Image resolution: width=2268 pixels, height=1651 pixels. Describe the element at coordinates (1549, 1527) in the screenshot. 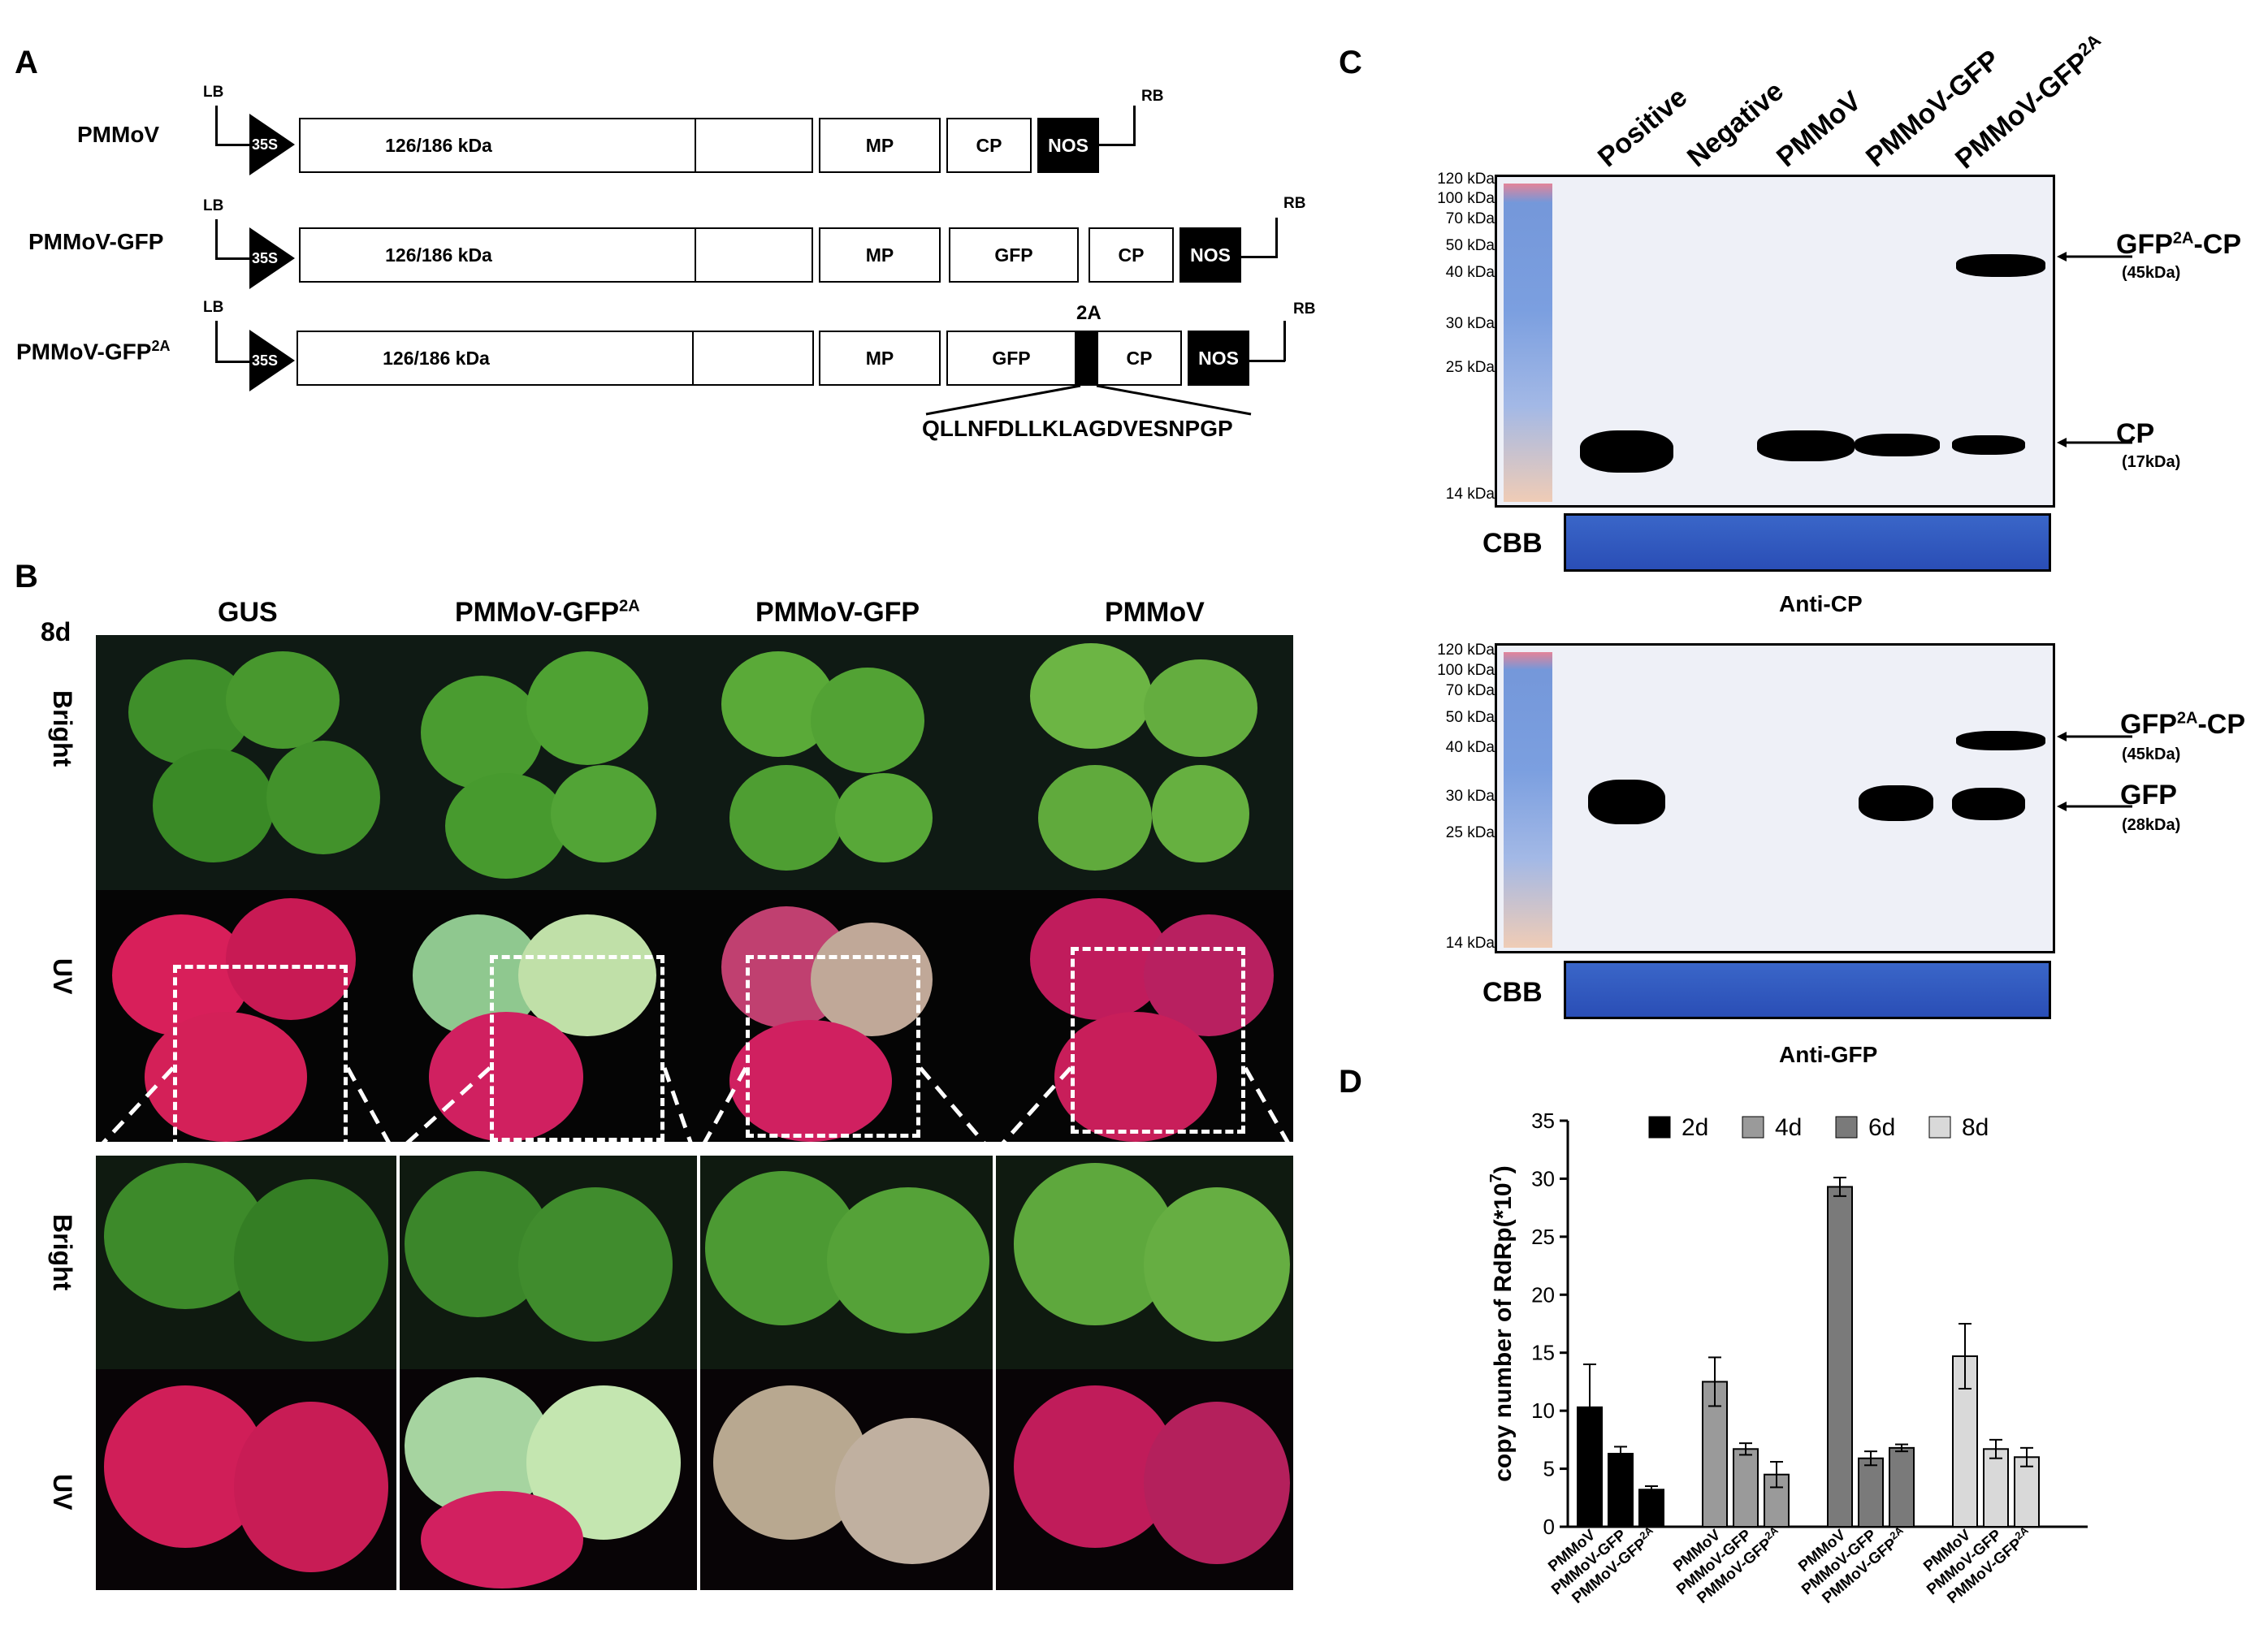

I see `y-tick-label: 0` at that location.